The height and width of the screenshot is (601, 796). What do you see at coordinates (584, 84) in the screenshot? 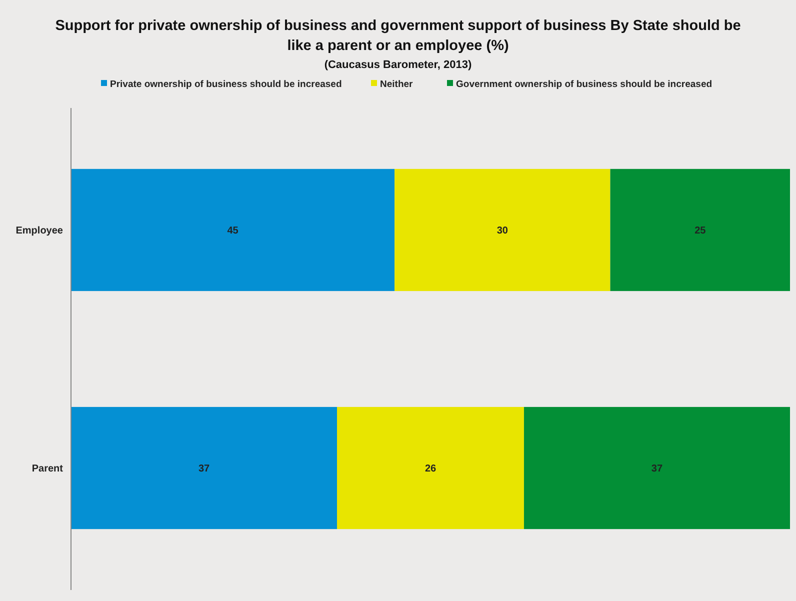
I see `legend-label: Government ownership of business should be increased` at bounding box center [584, 84].